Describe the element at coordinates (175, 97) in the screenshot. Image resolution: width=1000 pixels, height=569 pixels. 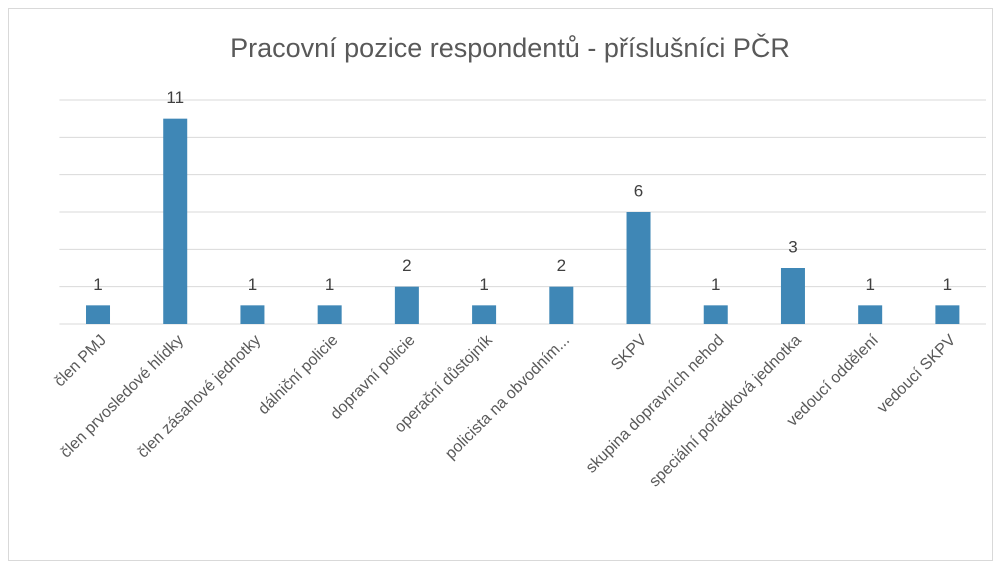
I see `data-label: 11` at that location.